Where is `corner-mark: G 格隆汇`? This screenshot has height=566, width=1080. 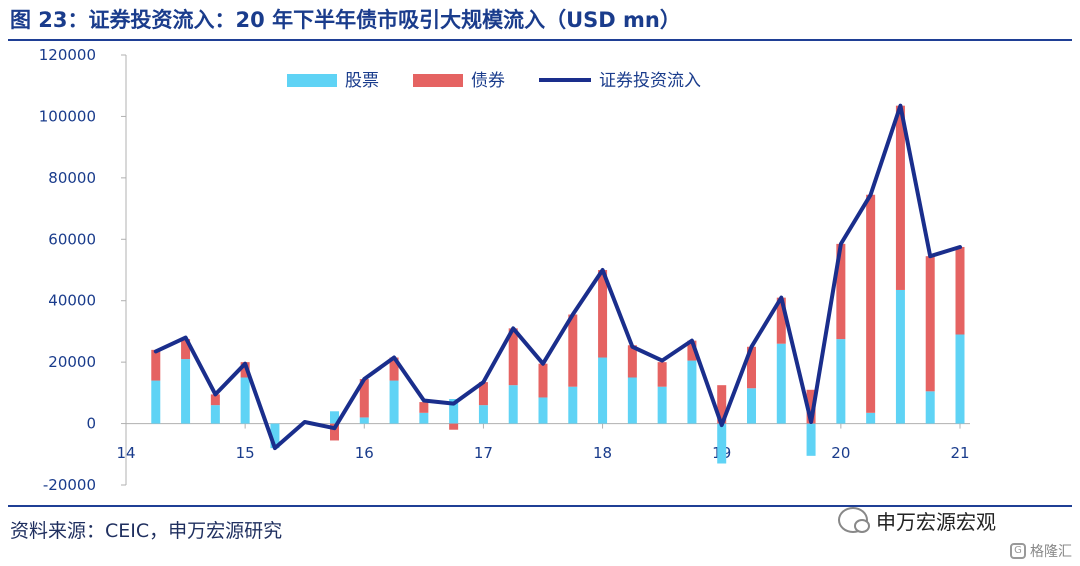 corner-mark: G 格隆汇 is located at coordinates (1041, 551).